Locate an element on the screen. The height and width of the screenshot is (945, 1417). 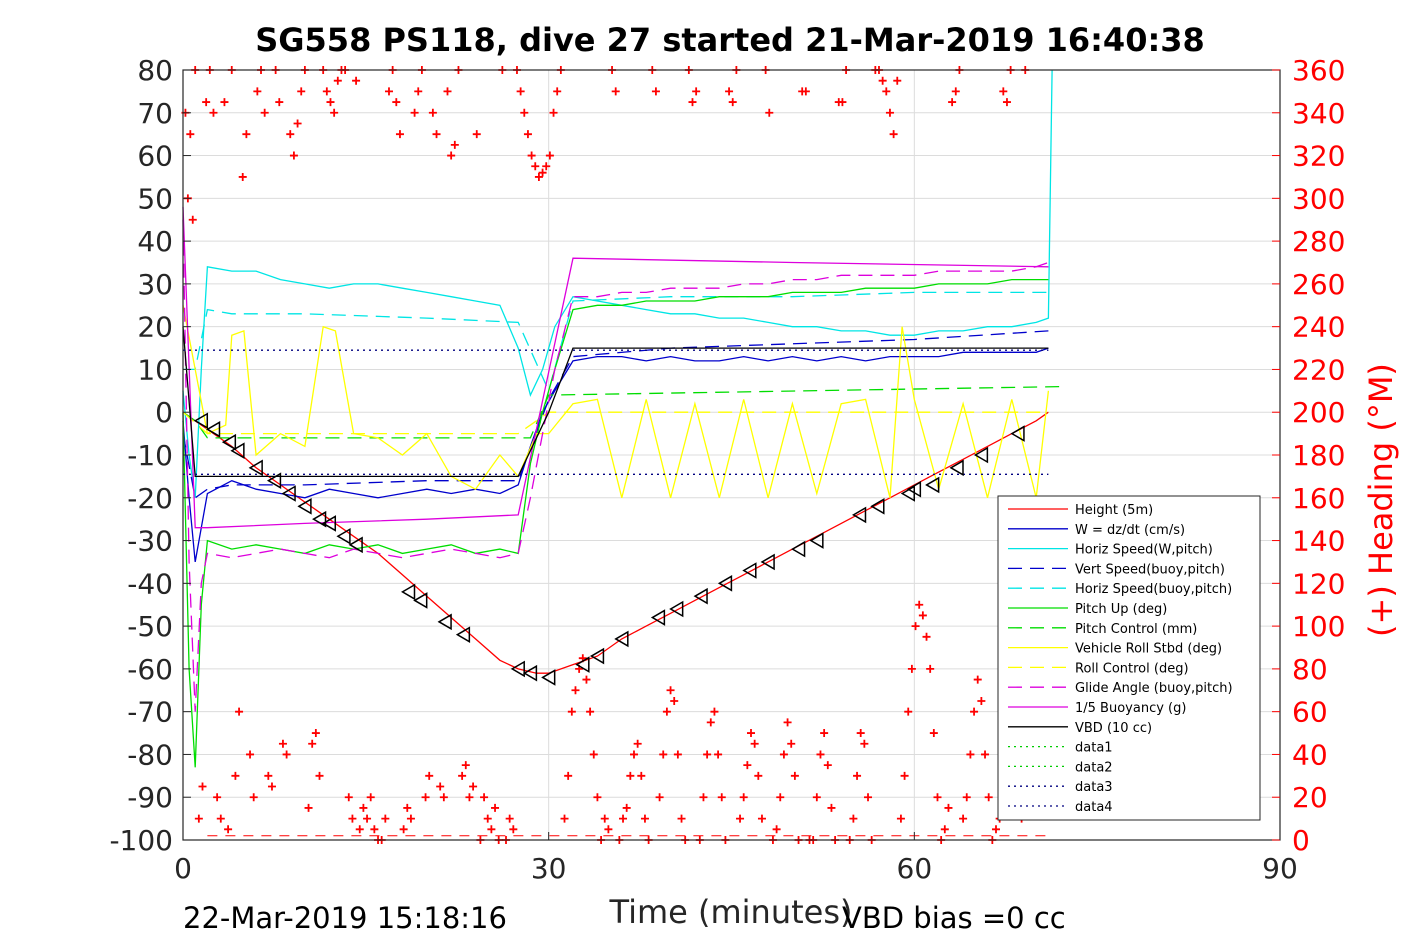
right-tick-label: 160 is located at coordinates (1318, 498).